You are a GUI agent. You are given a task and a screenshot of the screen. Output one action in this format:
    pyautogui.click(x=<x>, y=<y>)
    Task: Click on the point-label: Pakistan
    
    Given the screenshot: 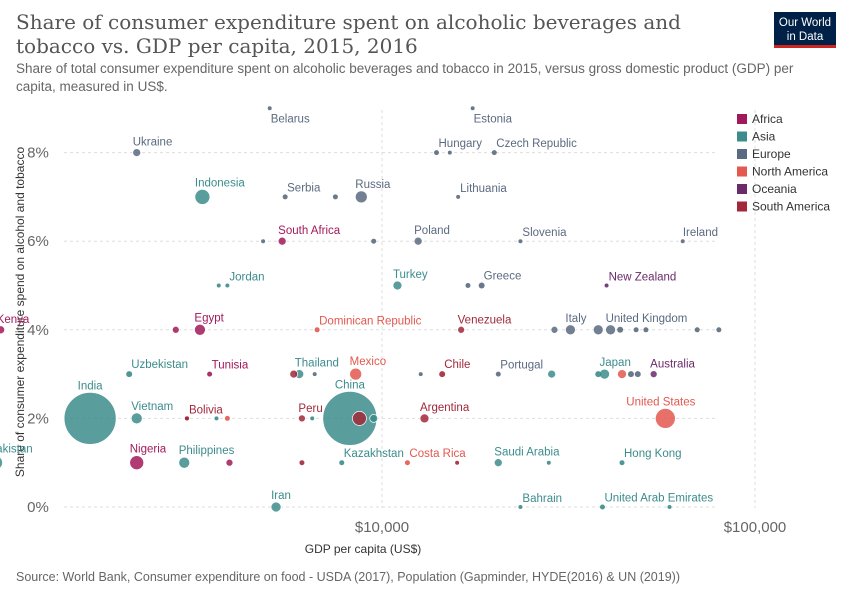 What is the action you would take?
    pyautogui.click(x=16, y=450)
    